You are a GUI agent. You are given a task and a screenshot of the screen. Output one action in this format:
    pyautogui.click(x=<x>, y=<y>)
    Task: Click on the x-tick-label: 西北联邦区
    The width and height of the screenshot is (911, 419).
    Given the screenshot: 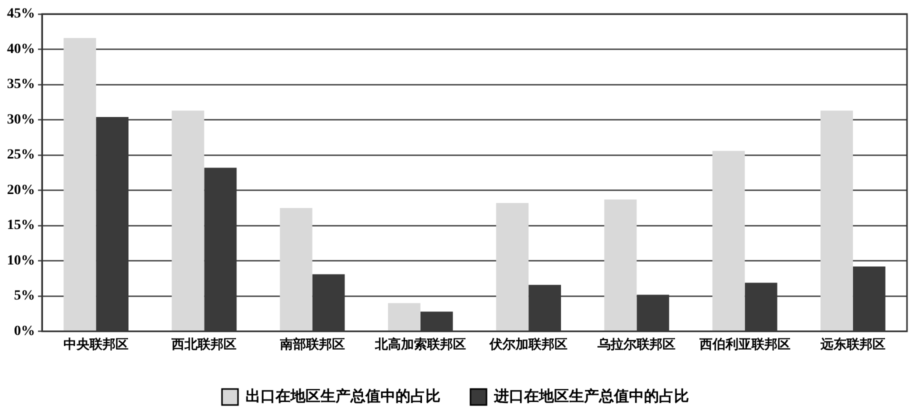 What is the action you would take?
    pyautogui.click(x=203, y=344)
    